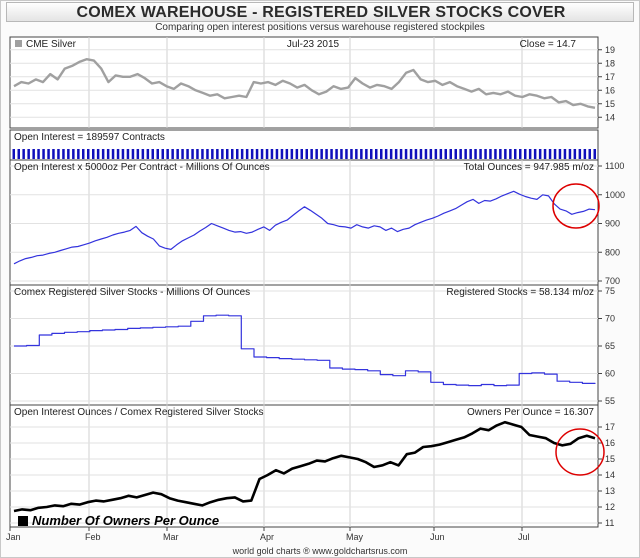  Describe the element at coordinates (89, 137) in the screenshot. I see `oi-panel-title: Open Interest = 189597 Contracts` at that location.